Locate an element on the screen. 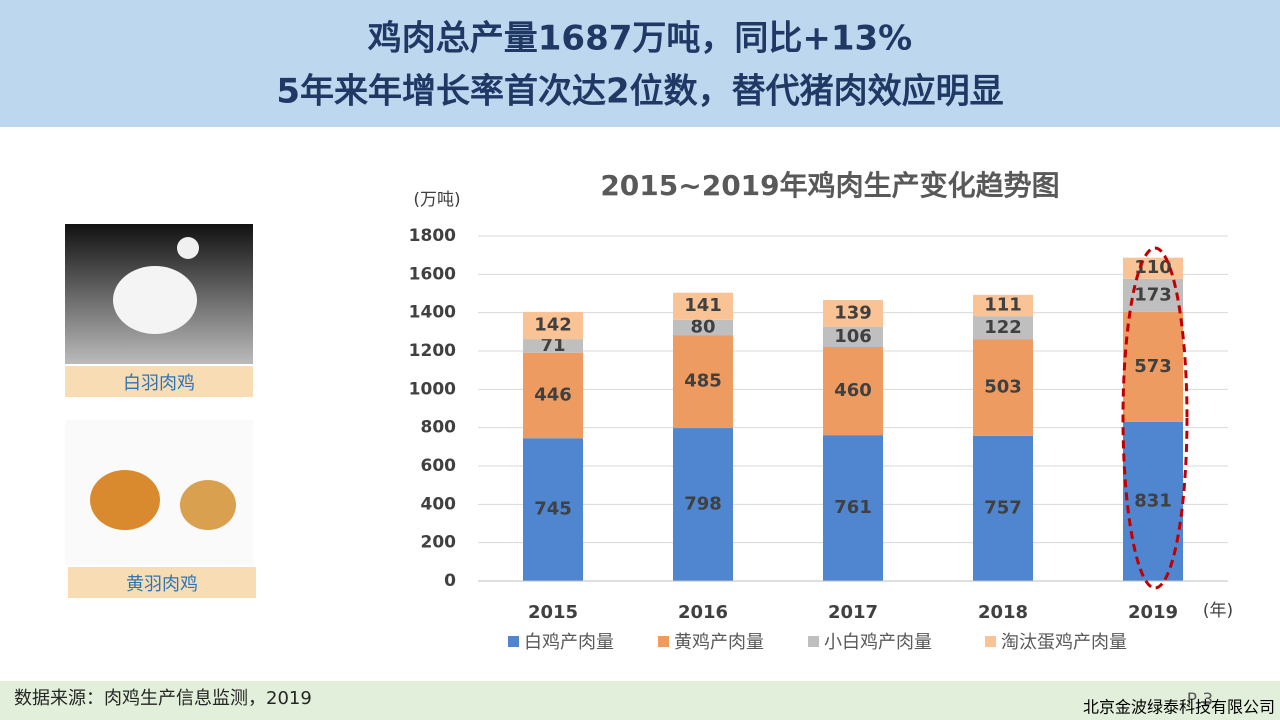  y-tick-label: 600 is located at coordinates (439, 466).